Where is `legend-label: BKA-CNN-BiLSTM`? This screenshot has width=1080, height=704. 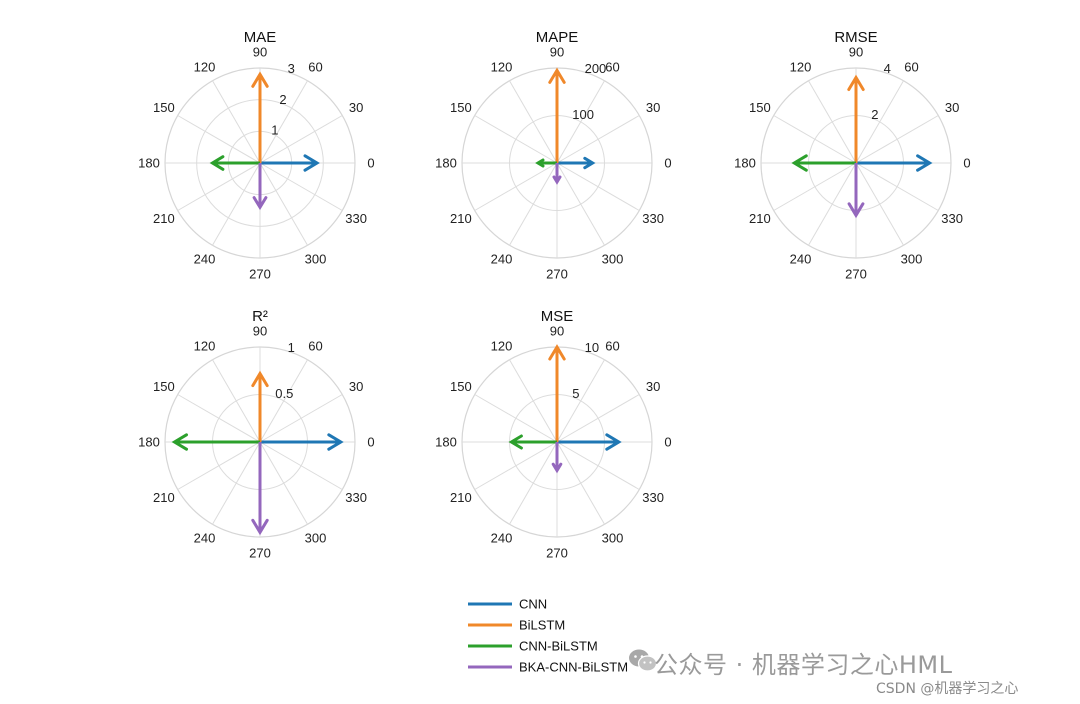
legend-label: BKA-CNN-BiLSTM is located at coordinates (573, 667).